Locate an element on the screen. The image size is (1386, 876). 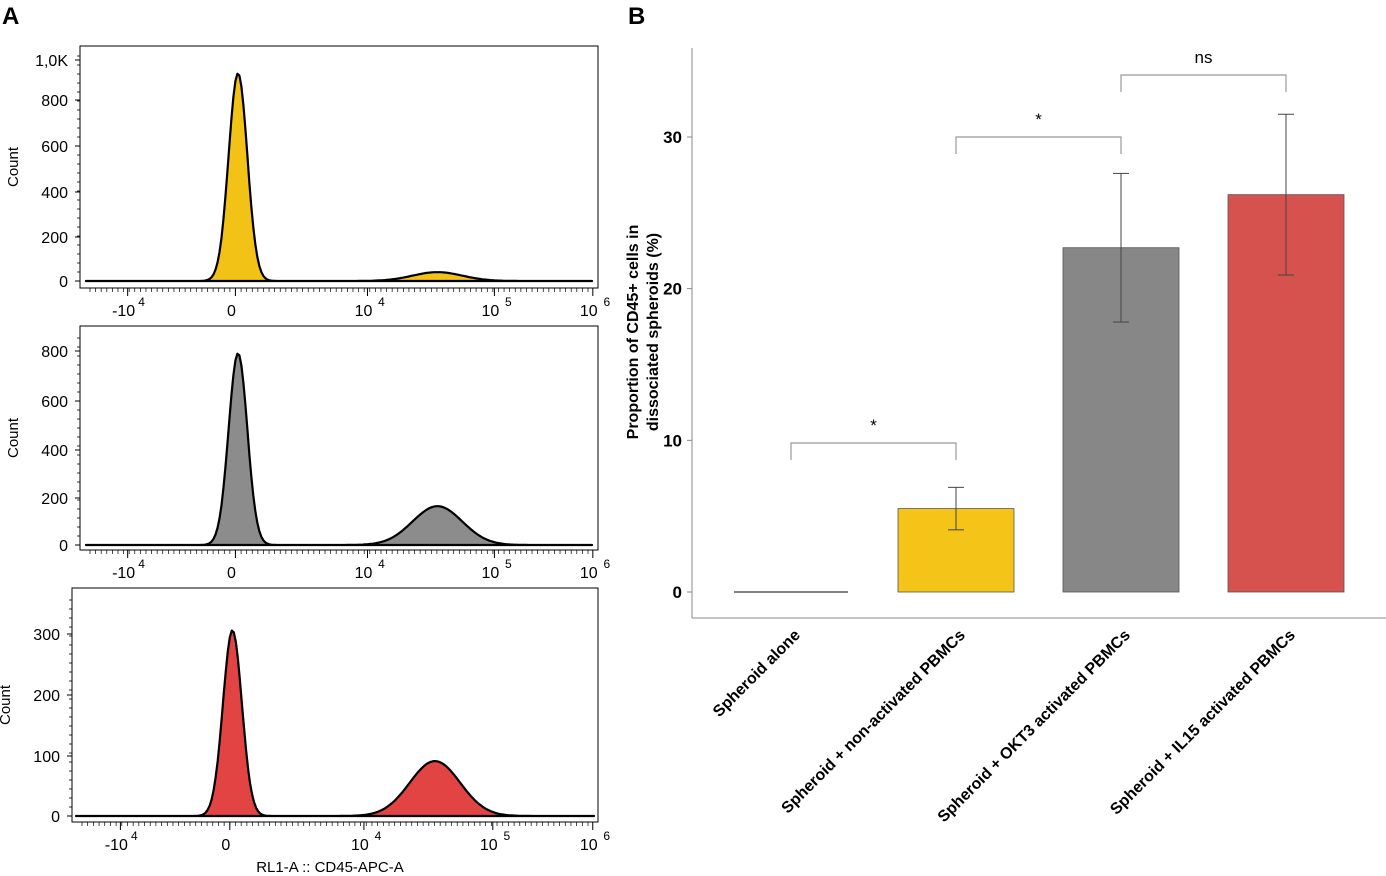
category-label: Spheroid alone is located at coordinates (757, 674).